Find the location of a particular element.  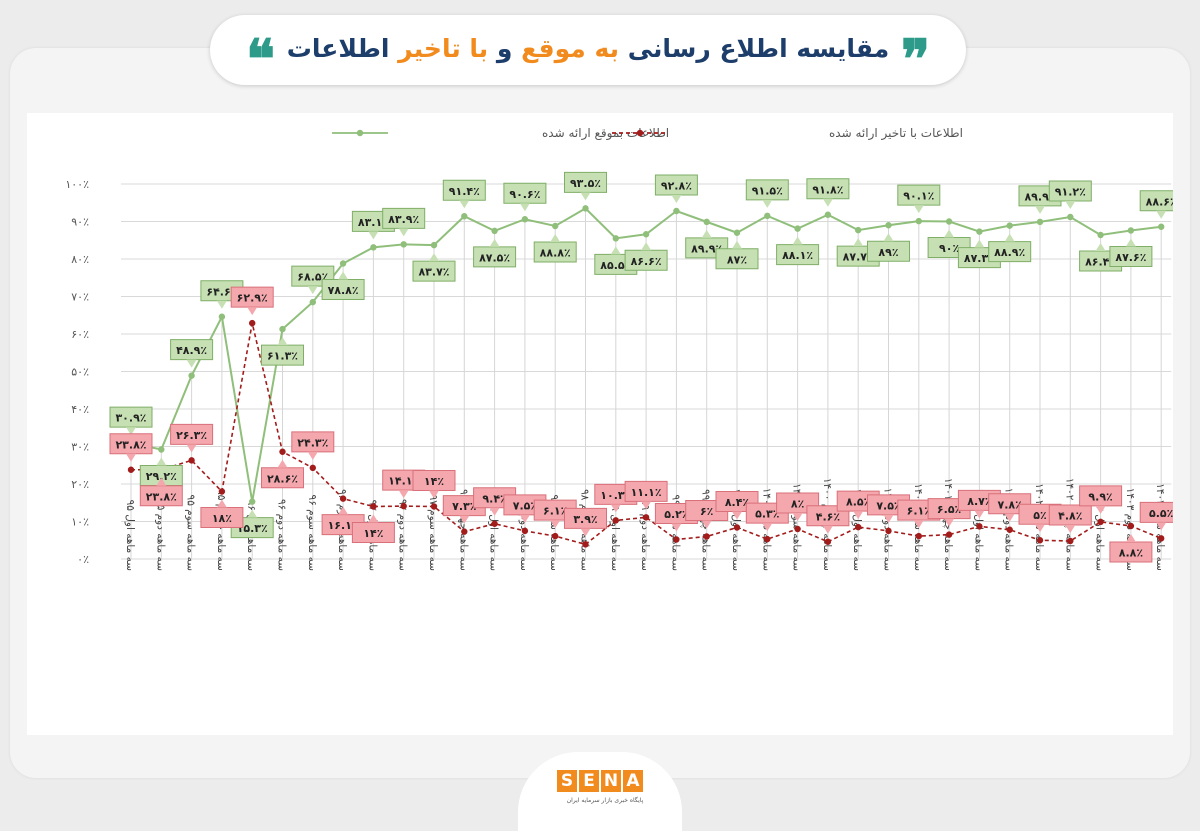

close-quote-icon: ❞ is located at coordinates (915, 59).